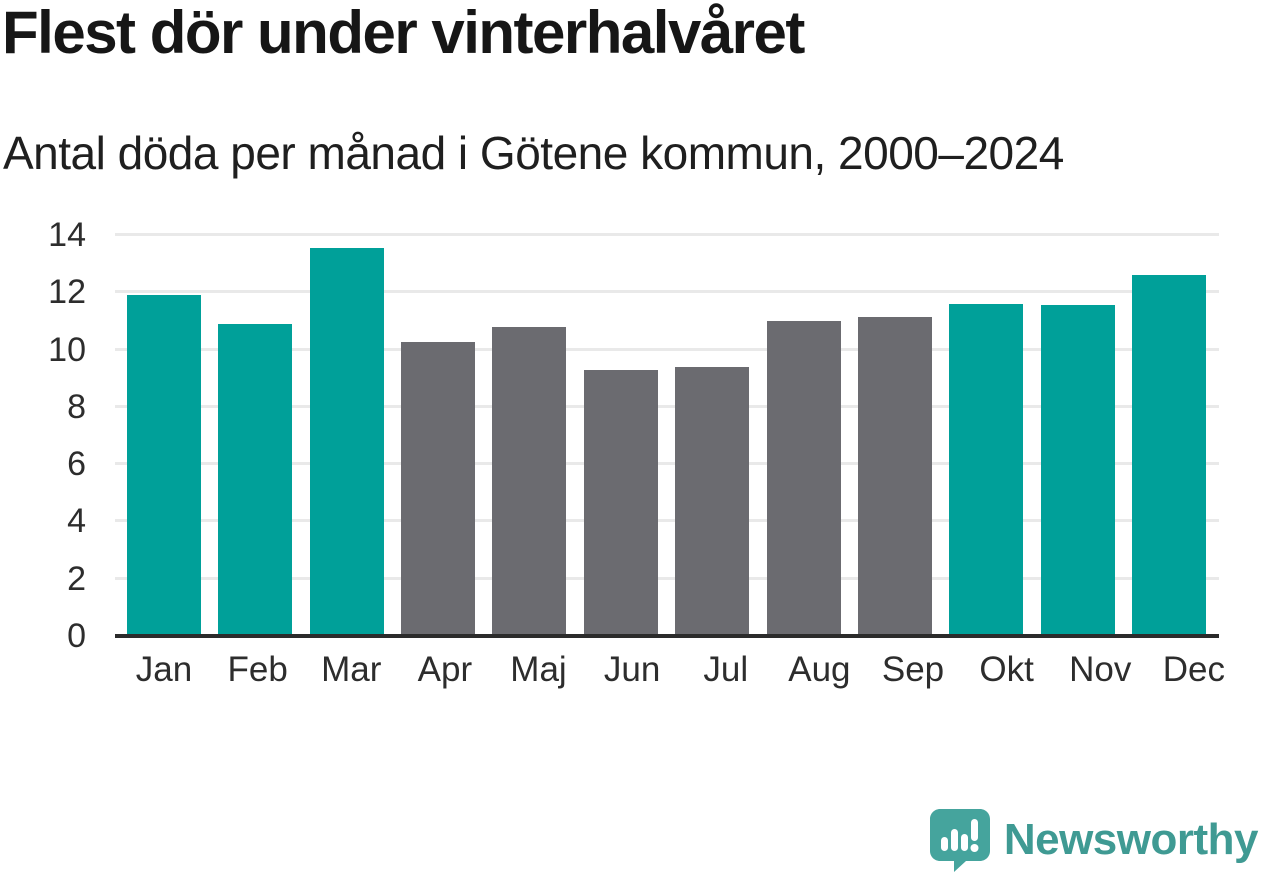 The image size is (1262, 879). I want to click on bar-okt, so click(986, 469).